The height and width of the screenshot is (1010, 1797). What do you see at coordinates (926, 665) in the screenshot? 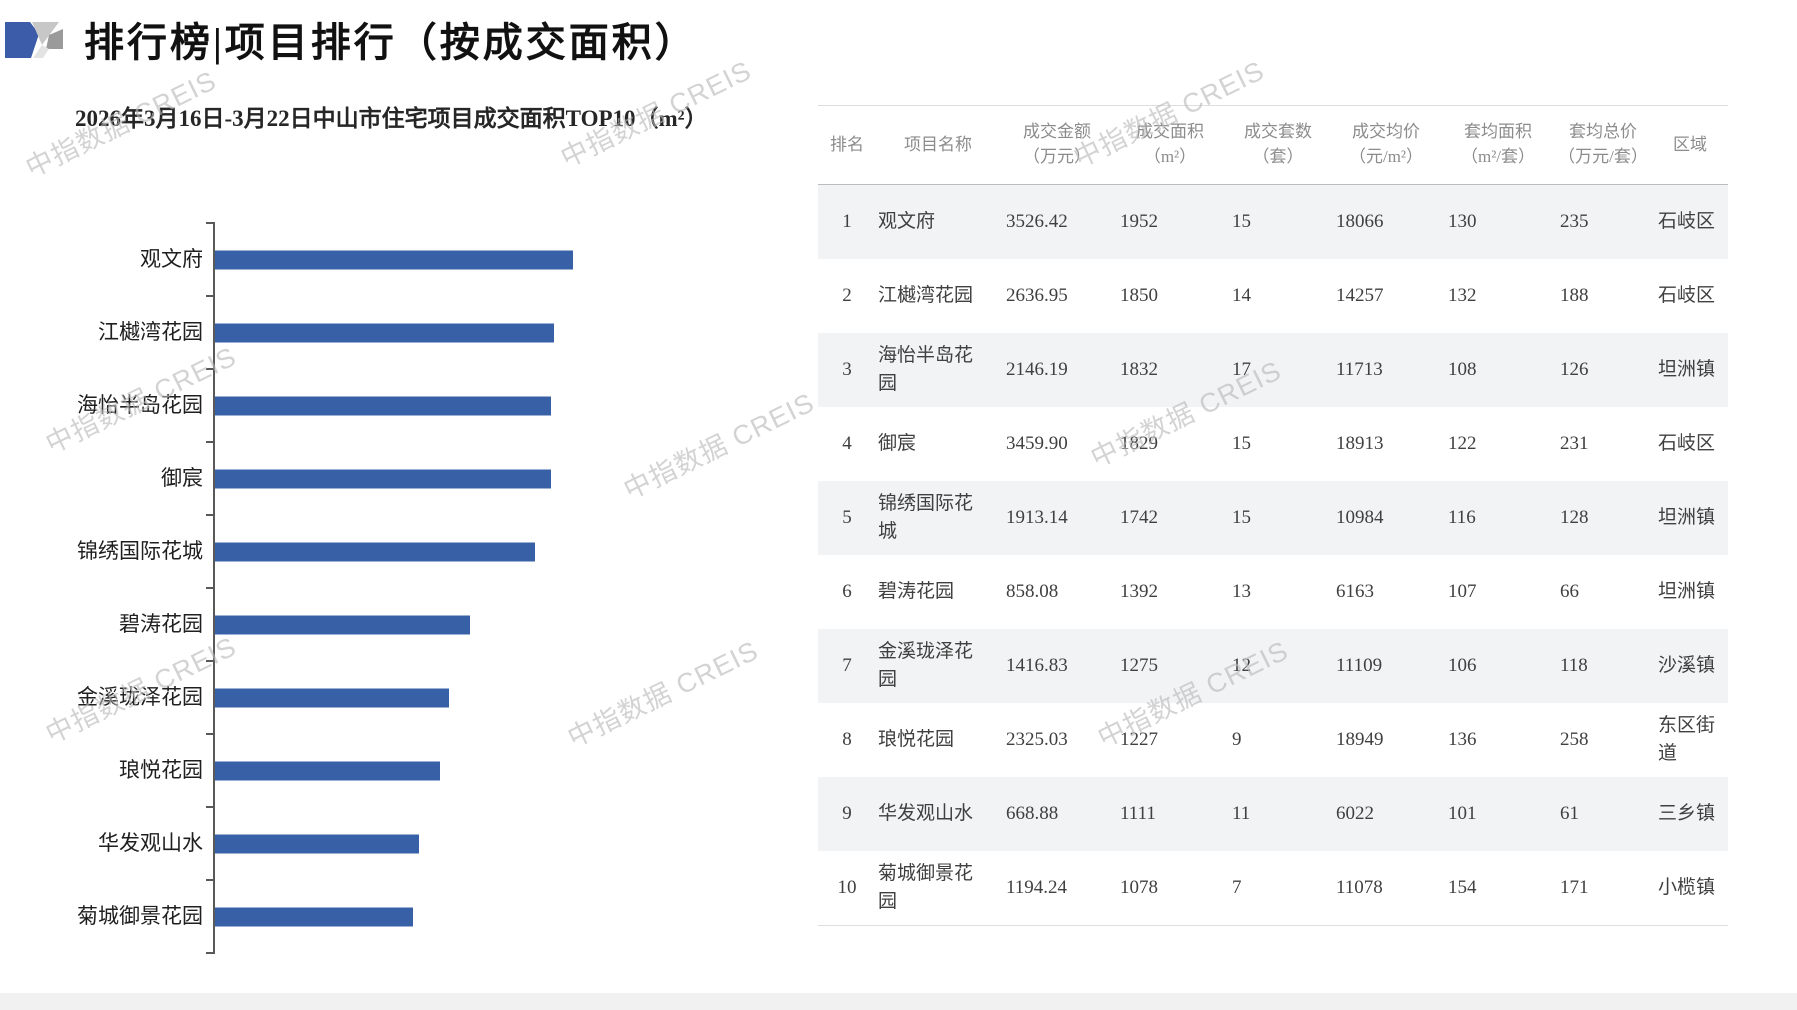
I see `project-name-cell: 金溪珑泽花园` at bounding box center [926, 665].